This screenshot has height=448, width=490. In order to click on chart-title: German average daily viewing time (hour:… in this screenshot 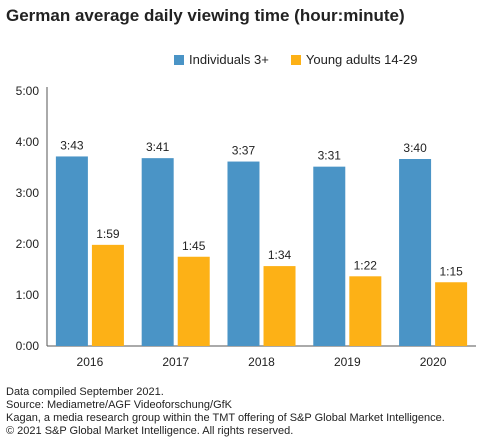, I will do `click(205, 15)`.